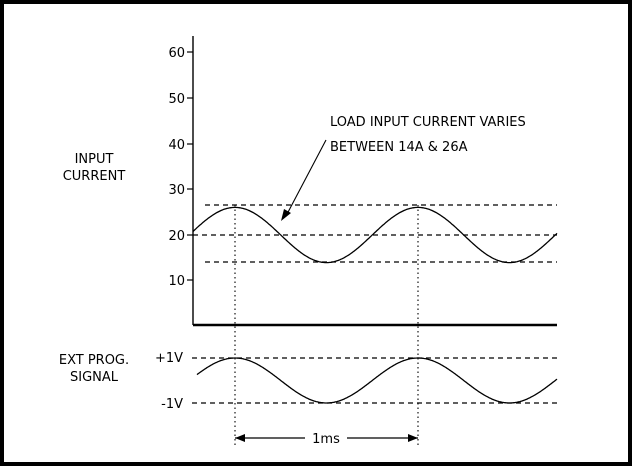  What do you see at coordinates (176, 190) in the screenshot?
I see `tick-label-30: 30` at bounding box center [176, 190].